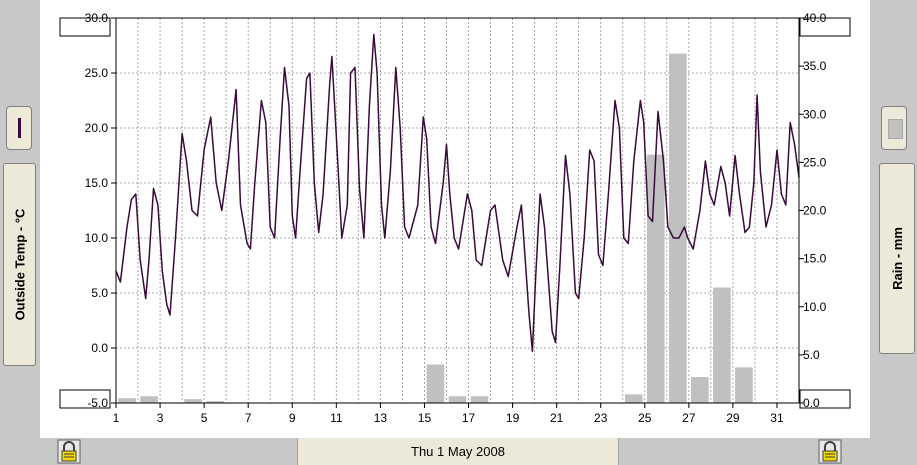  I want to click on left-tick-label: -5.0, so click(97, 403).